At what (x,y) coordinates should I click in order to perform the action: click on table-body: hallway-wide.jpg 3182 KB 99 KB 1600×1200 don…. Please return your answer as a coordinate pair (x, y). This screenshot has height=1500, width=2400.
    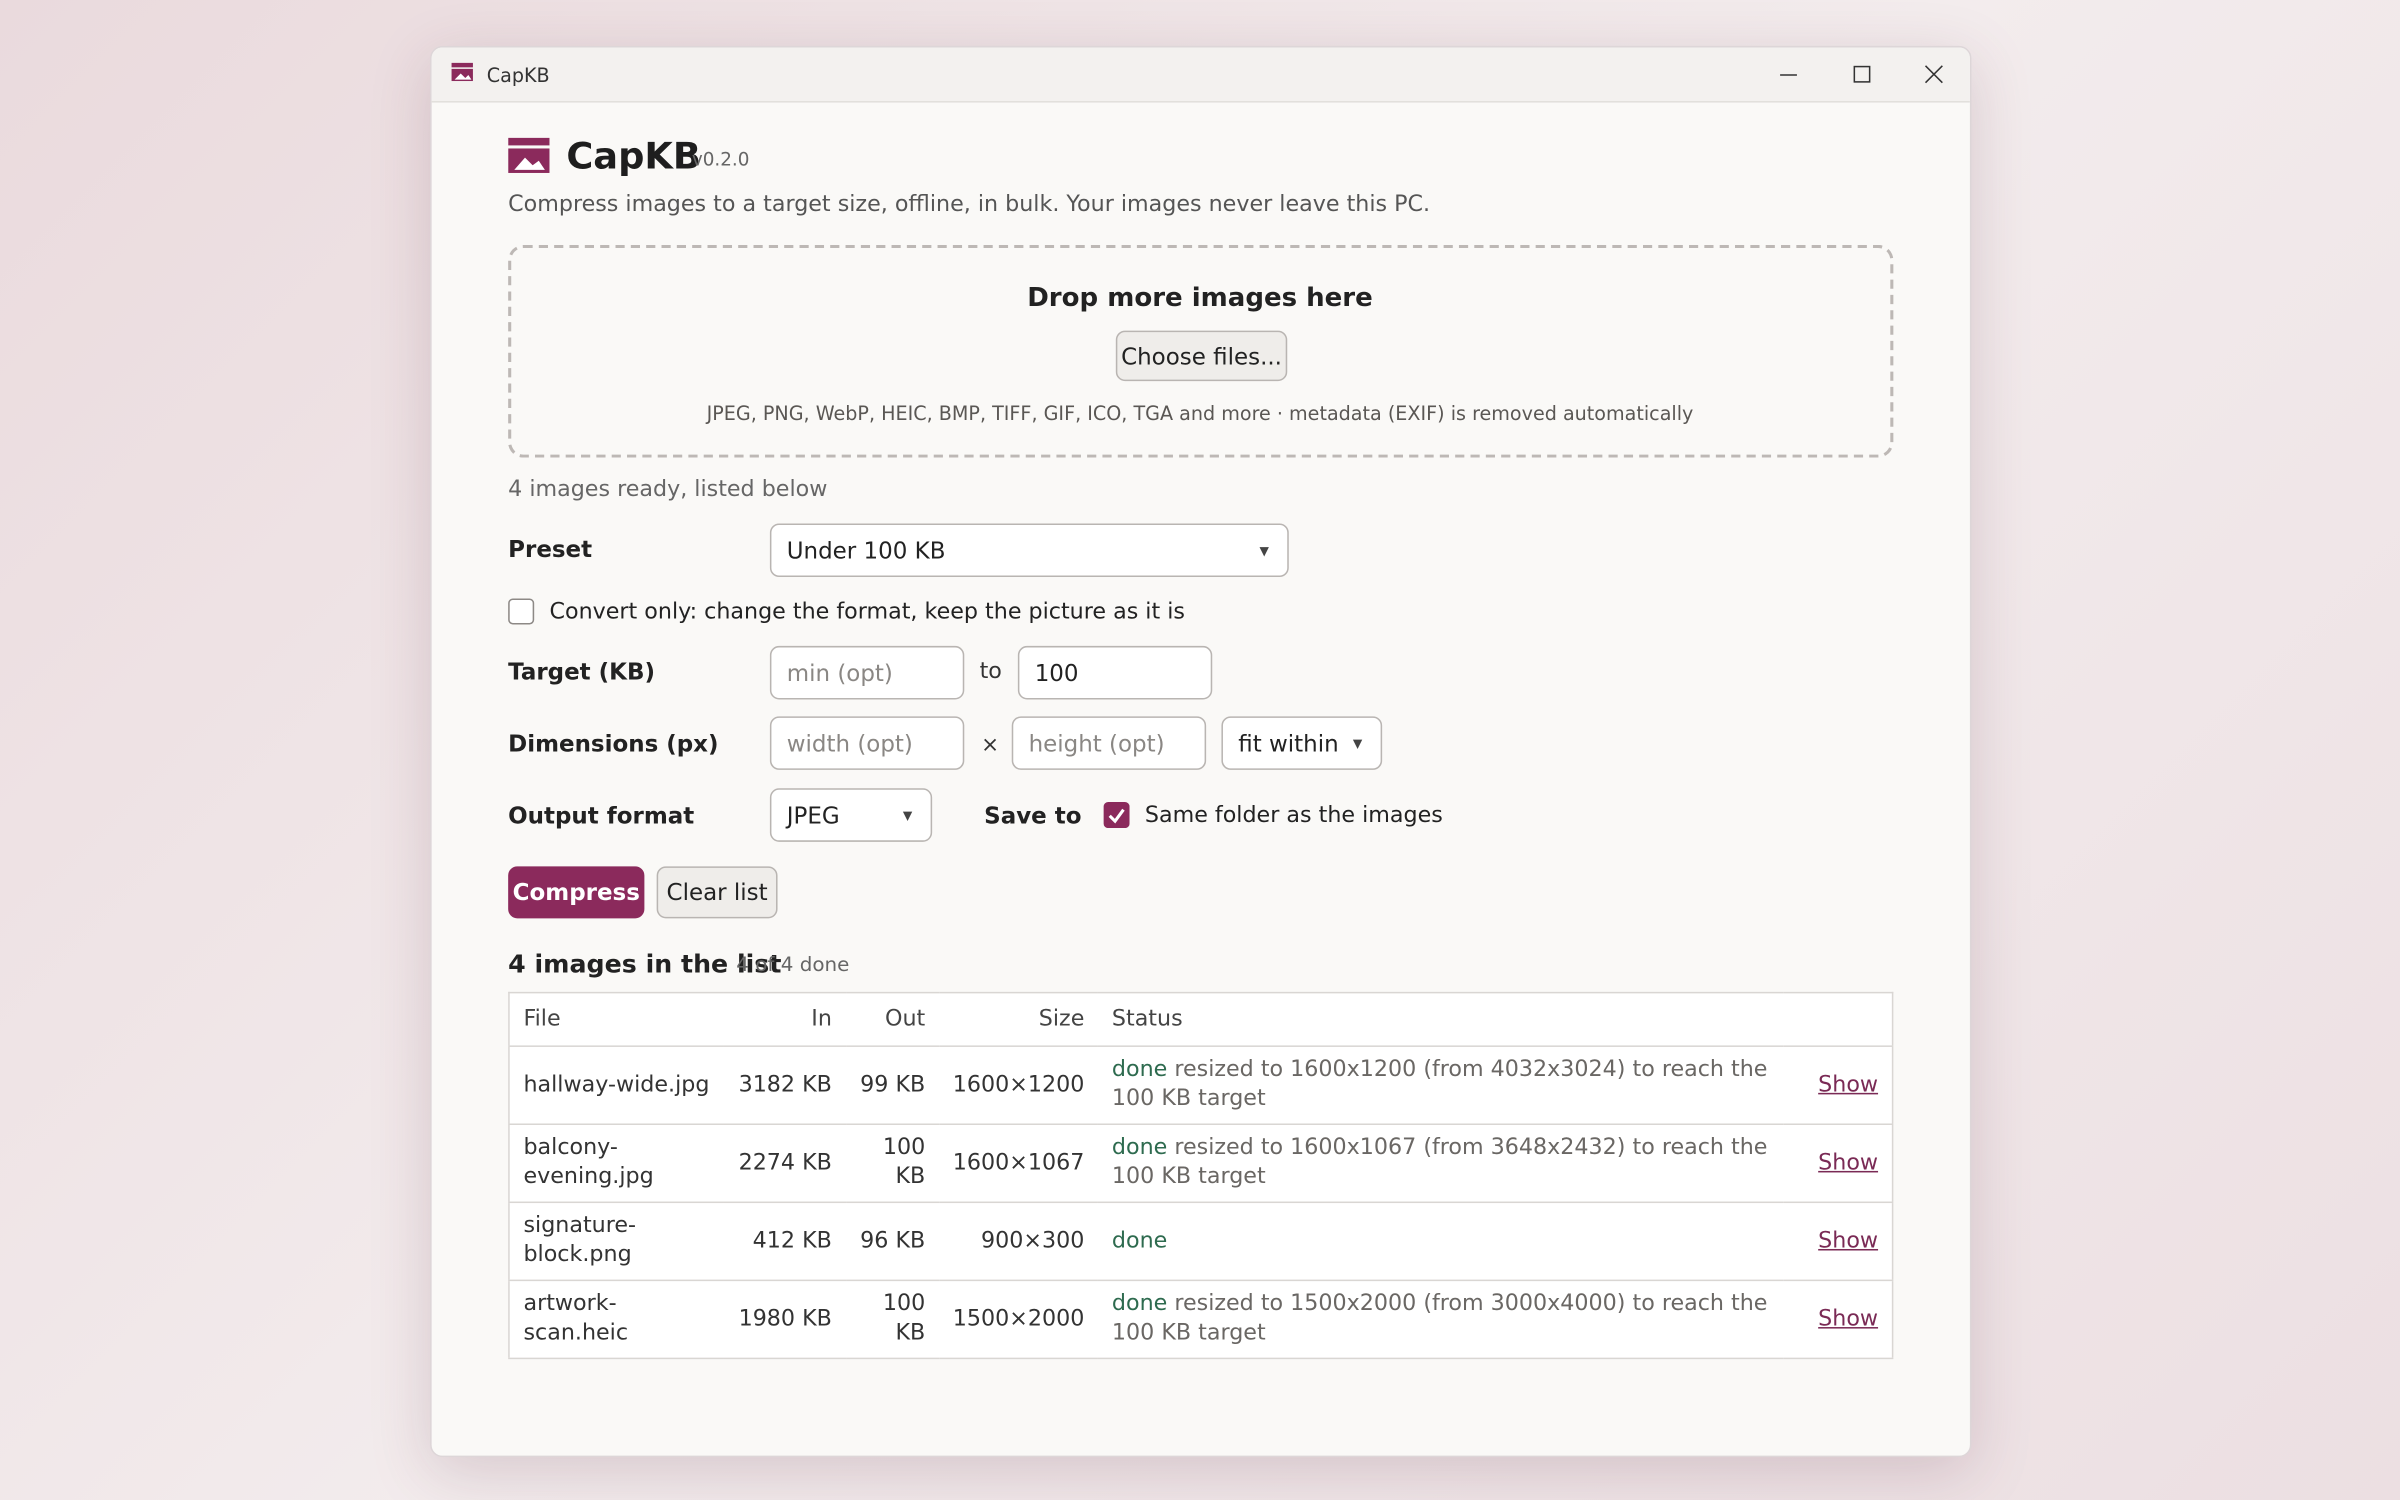
    Looking at the image, I should click on (1200, 1203).